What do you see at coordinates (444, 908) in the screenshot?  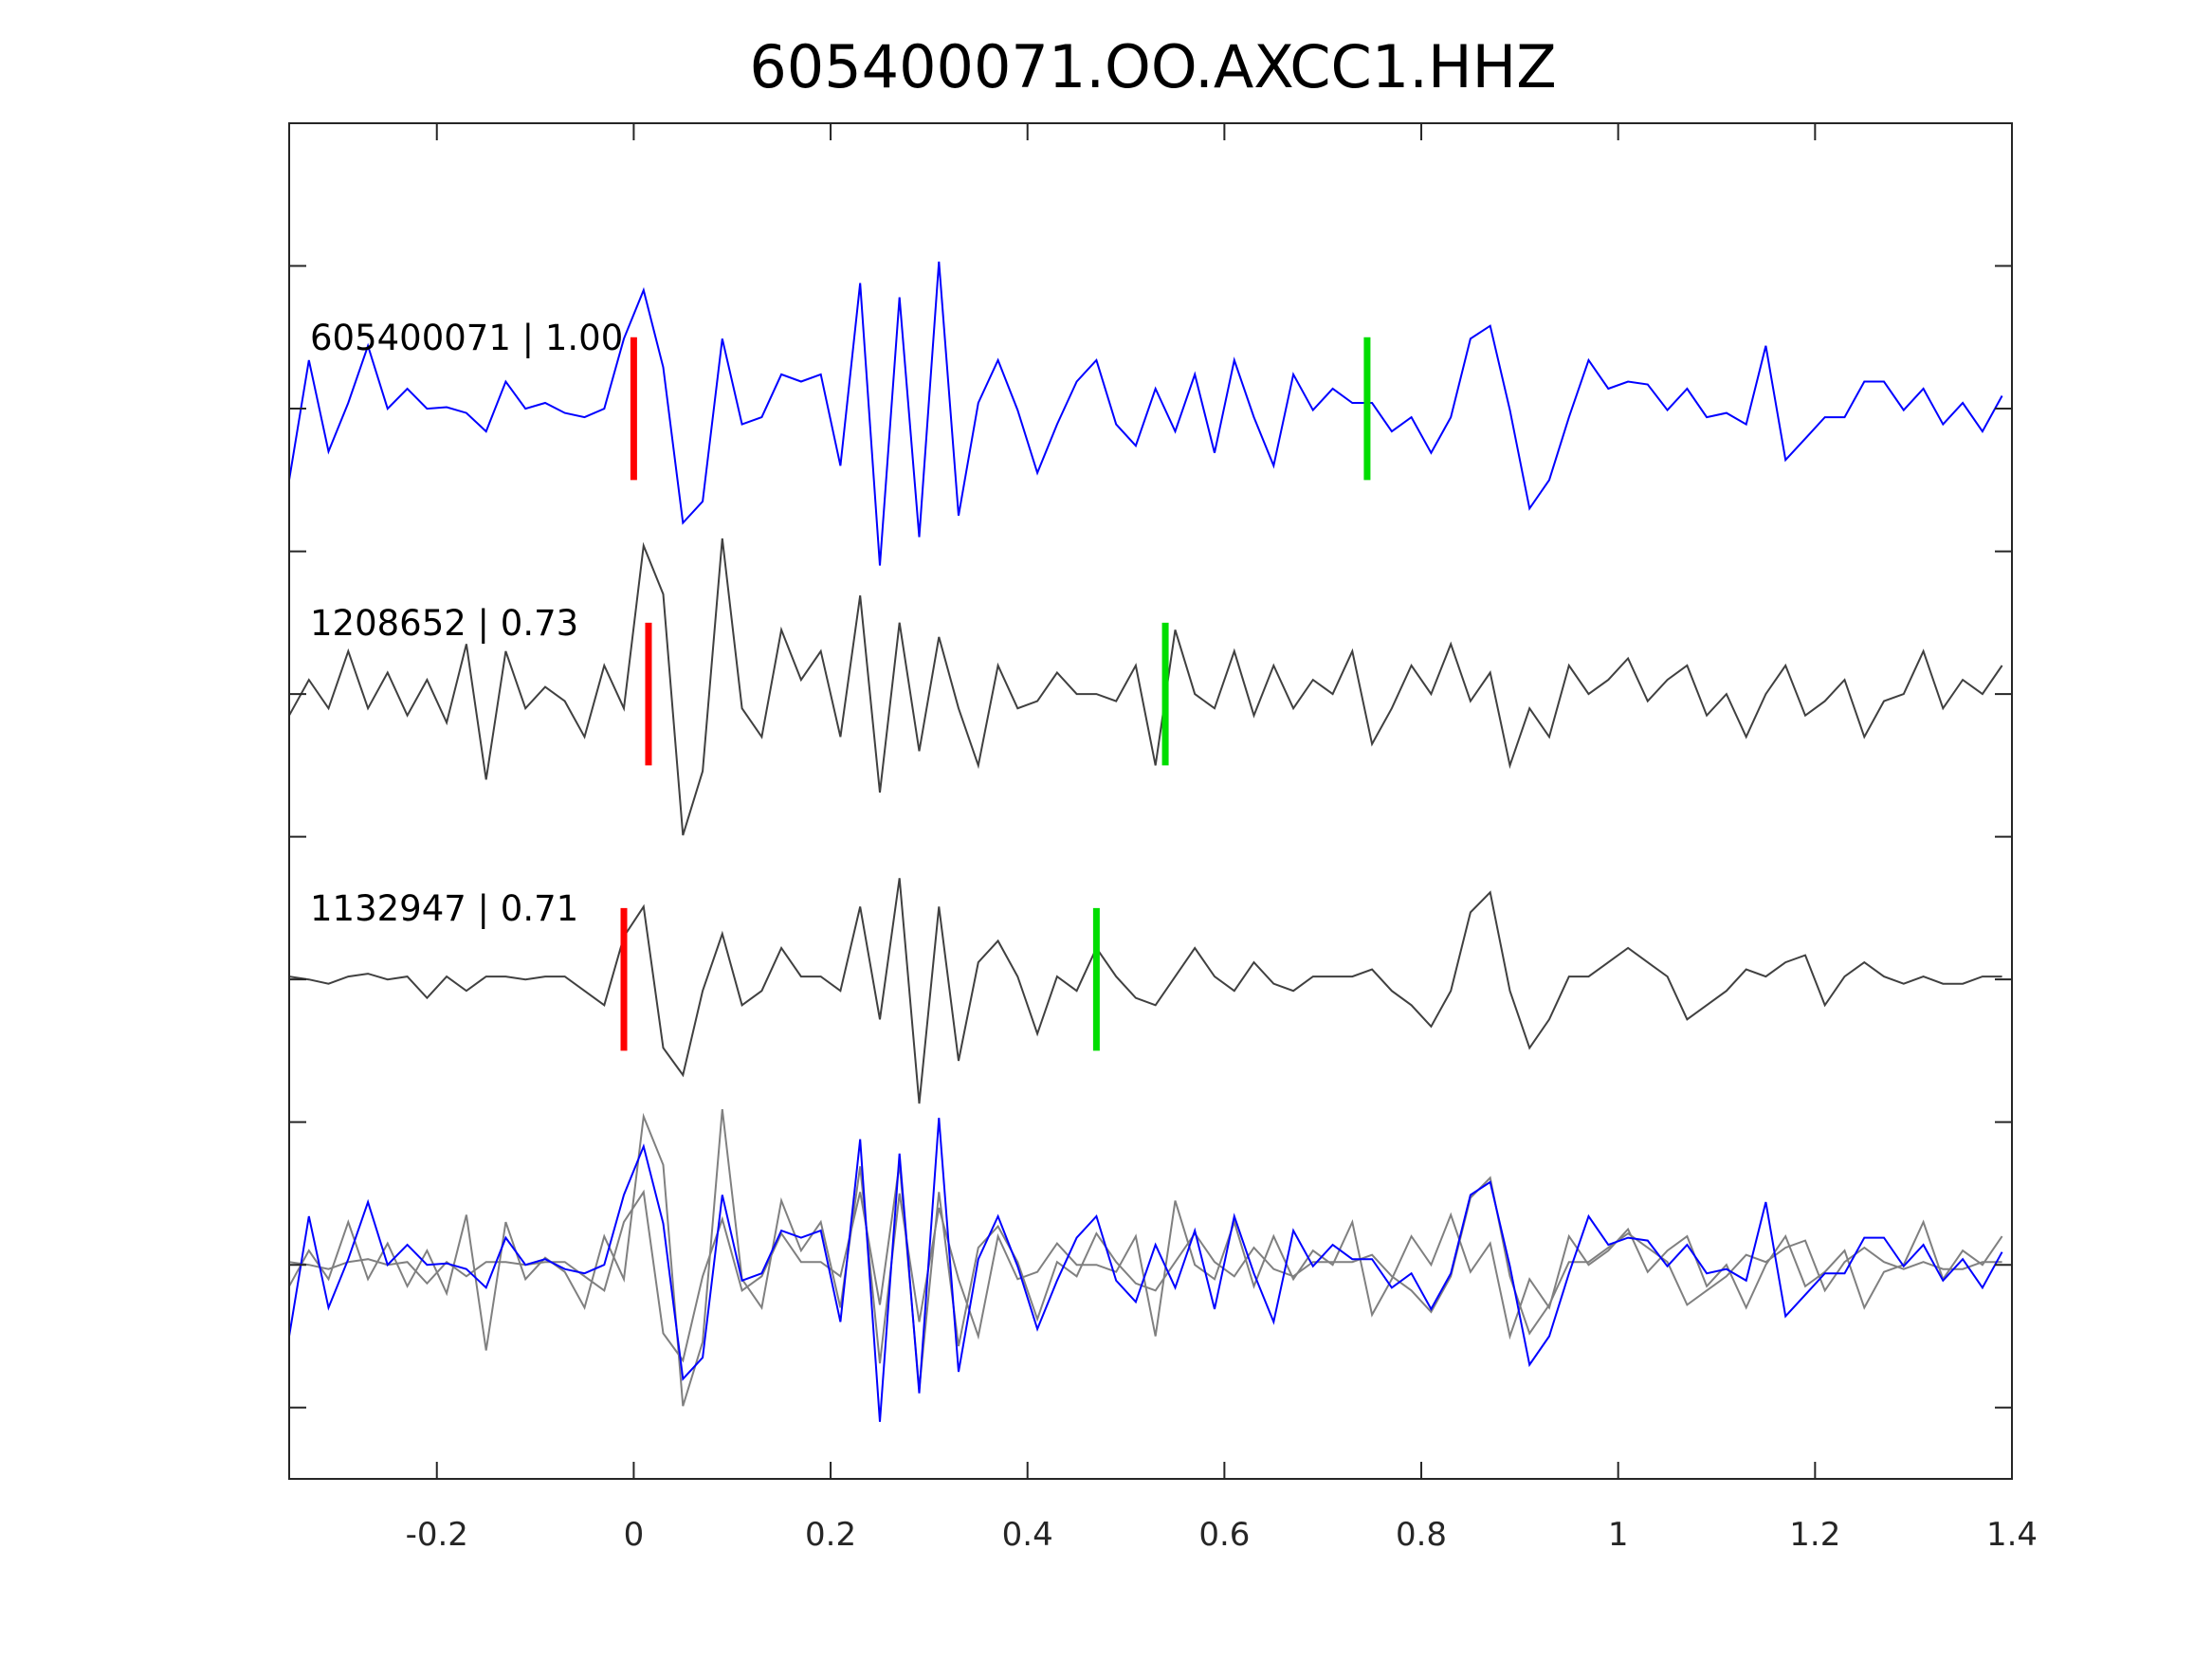 I see `trace-label-1132947: 1132947 | 0.71` at bounding box center [444, 908].